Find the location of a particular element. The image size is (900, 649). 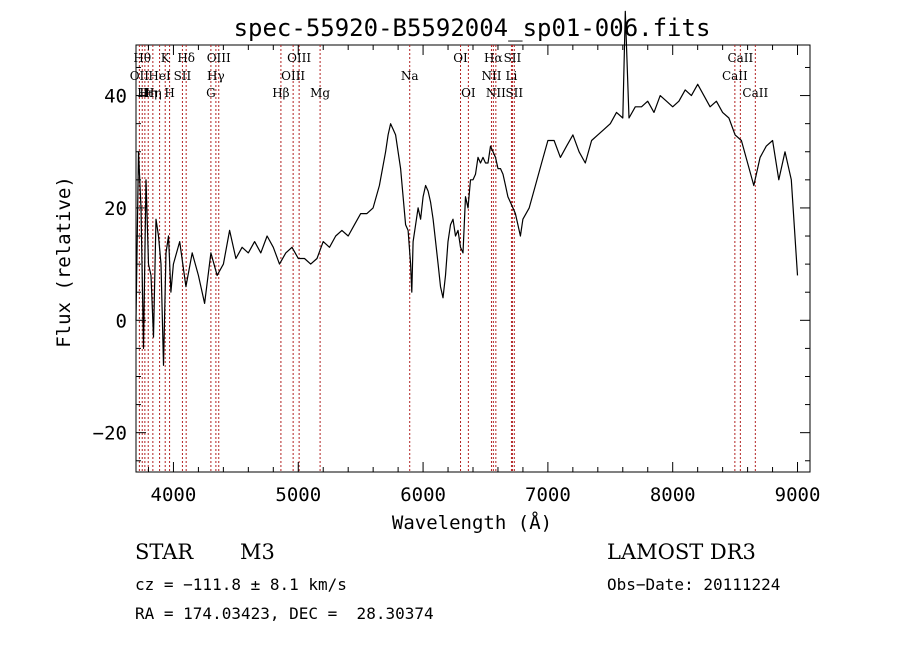

y-axis-label: Flux (relative) is located at coordinates (64, 262).